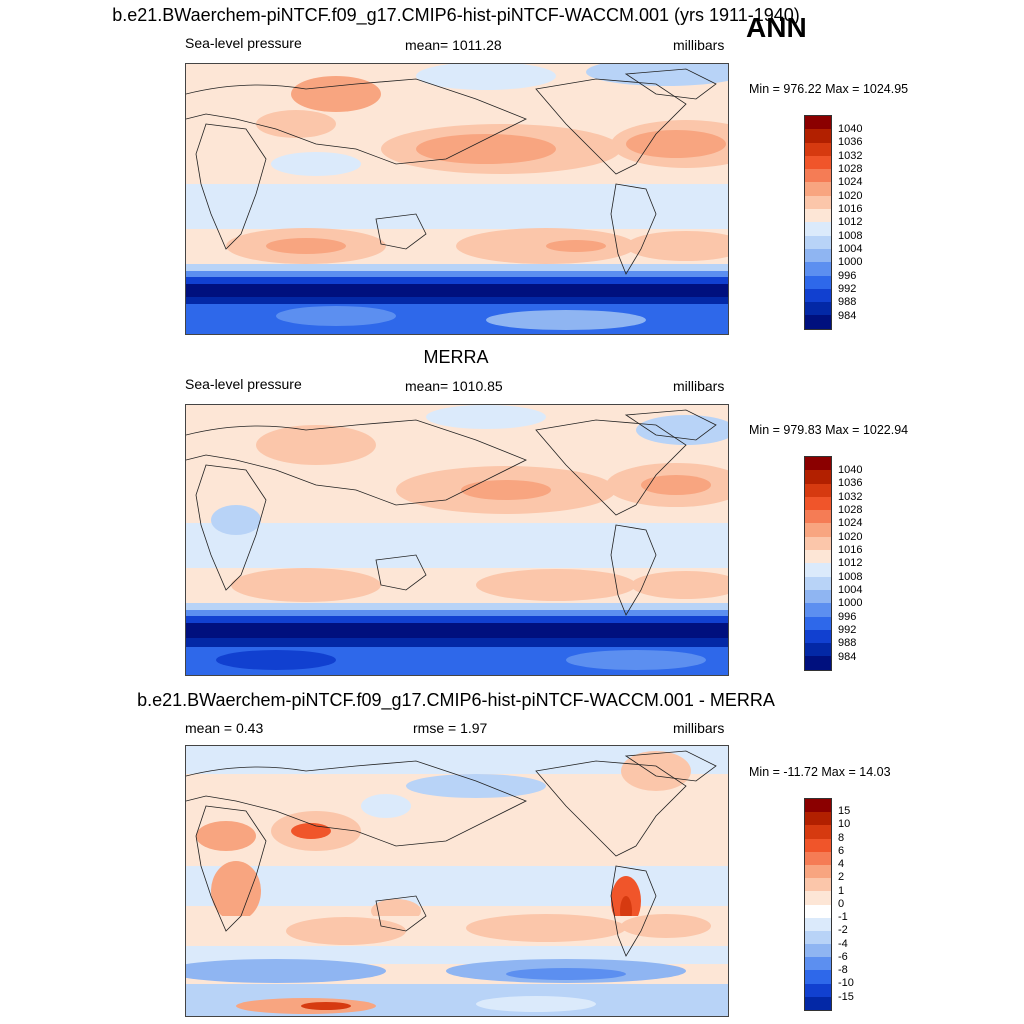 The height and width of the screenshot is (1024, 1024). What do you see at coordinates (699, 728) in the screenshot?
I see `panel-3-units-label: millibars` at bounding box center [699, 728].